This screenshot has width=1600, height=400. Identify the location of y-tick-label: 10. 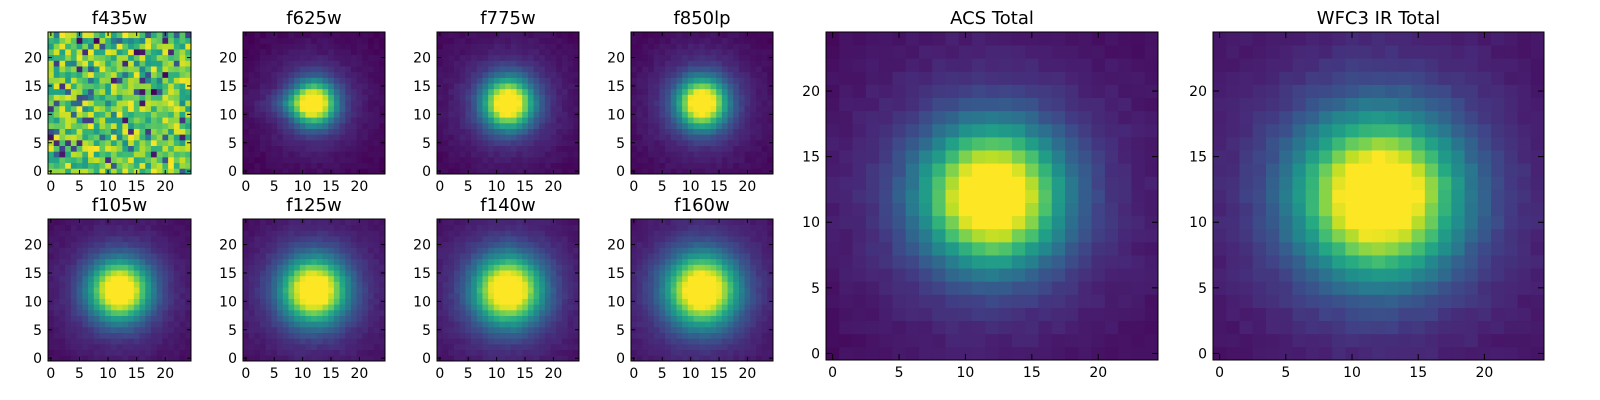
(422, 115).